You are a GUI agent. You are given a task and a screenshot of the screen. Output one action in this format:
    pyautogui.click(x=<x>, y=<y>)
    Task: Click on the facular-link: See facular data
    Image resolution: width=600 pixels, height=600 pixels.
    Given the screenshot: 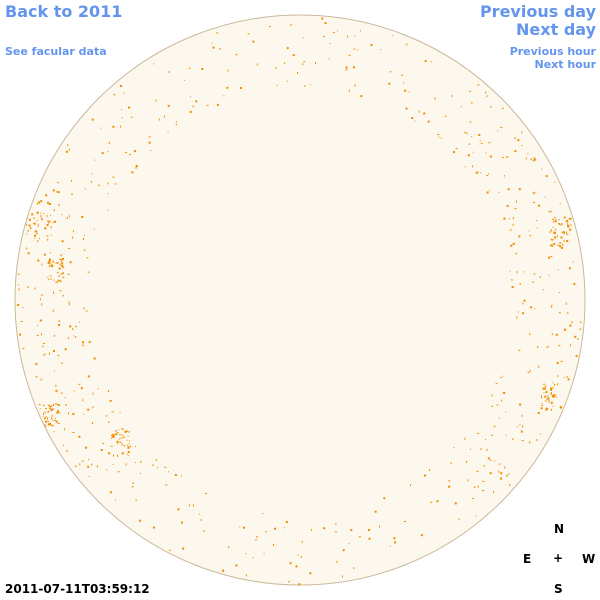 What is the action you would take?
    pyautogui.click(x=56, y=51)
    